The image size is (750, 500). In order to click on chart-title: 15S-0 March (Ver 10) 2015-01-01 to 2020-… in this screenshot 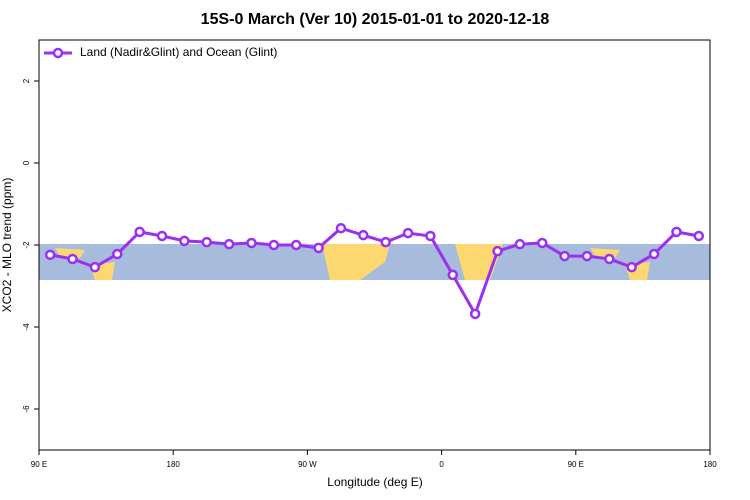, I will do `click(375, 19)`.